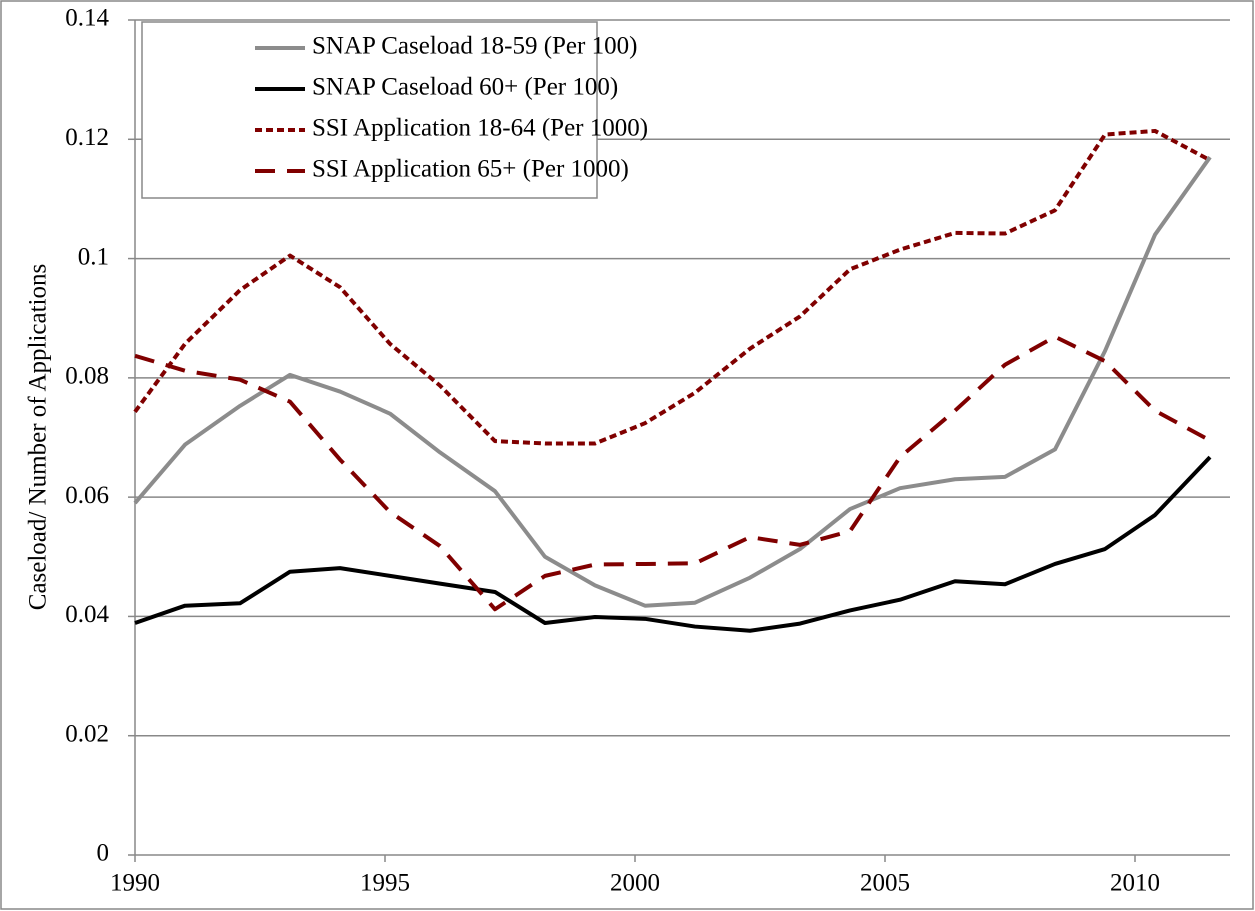  Describe the element at coordinates (369, 110) in the screenshot. I see `legend-box` at that location.